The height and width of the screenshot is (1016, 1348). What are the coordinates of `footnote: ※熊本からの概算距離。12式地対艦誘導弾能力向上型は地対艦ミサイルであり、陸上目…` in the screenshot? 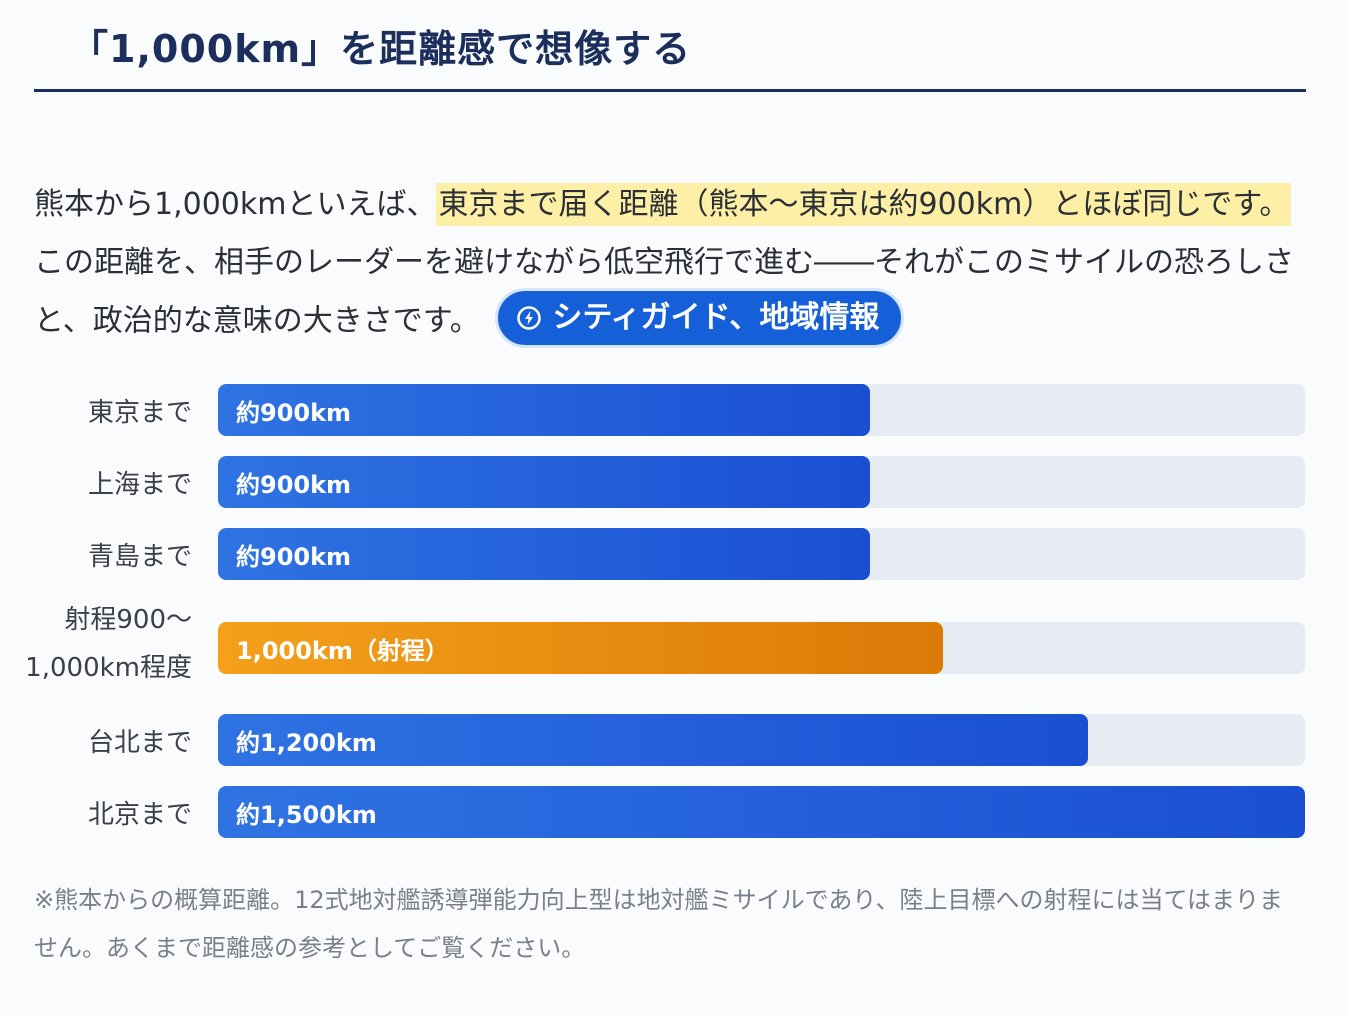 It's located at (658, 924).